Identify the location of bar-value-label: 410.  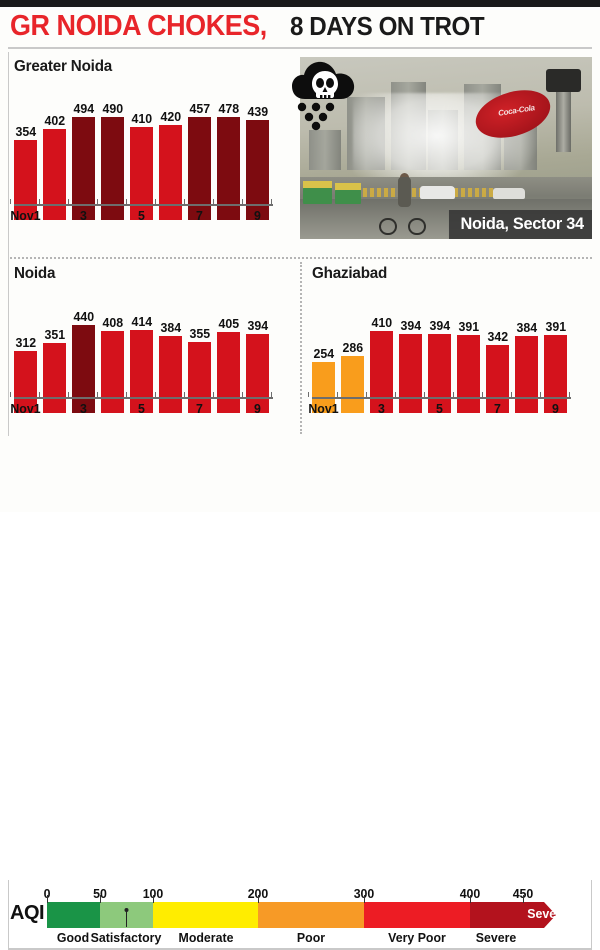
(381, 323).